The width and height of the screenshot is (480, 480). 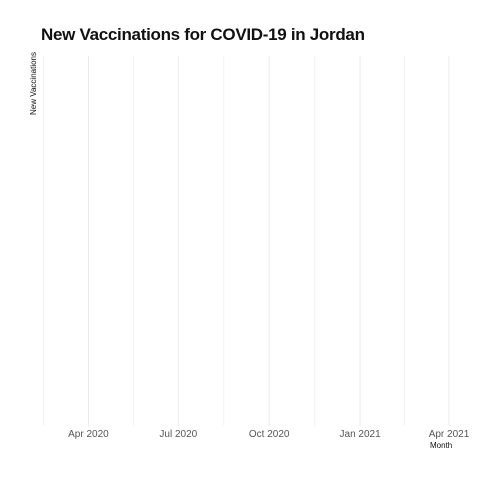 What do you see at coordinates (441, 445) in the screenshot?
I see `x-axis-title: Month` at bounding box center [441, 445].